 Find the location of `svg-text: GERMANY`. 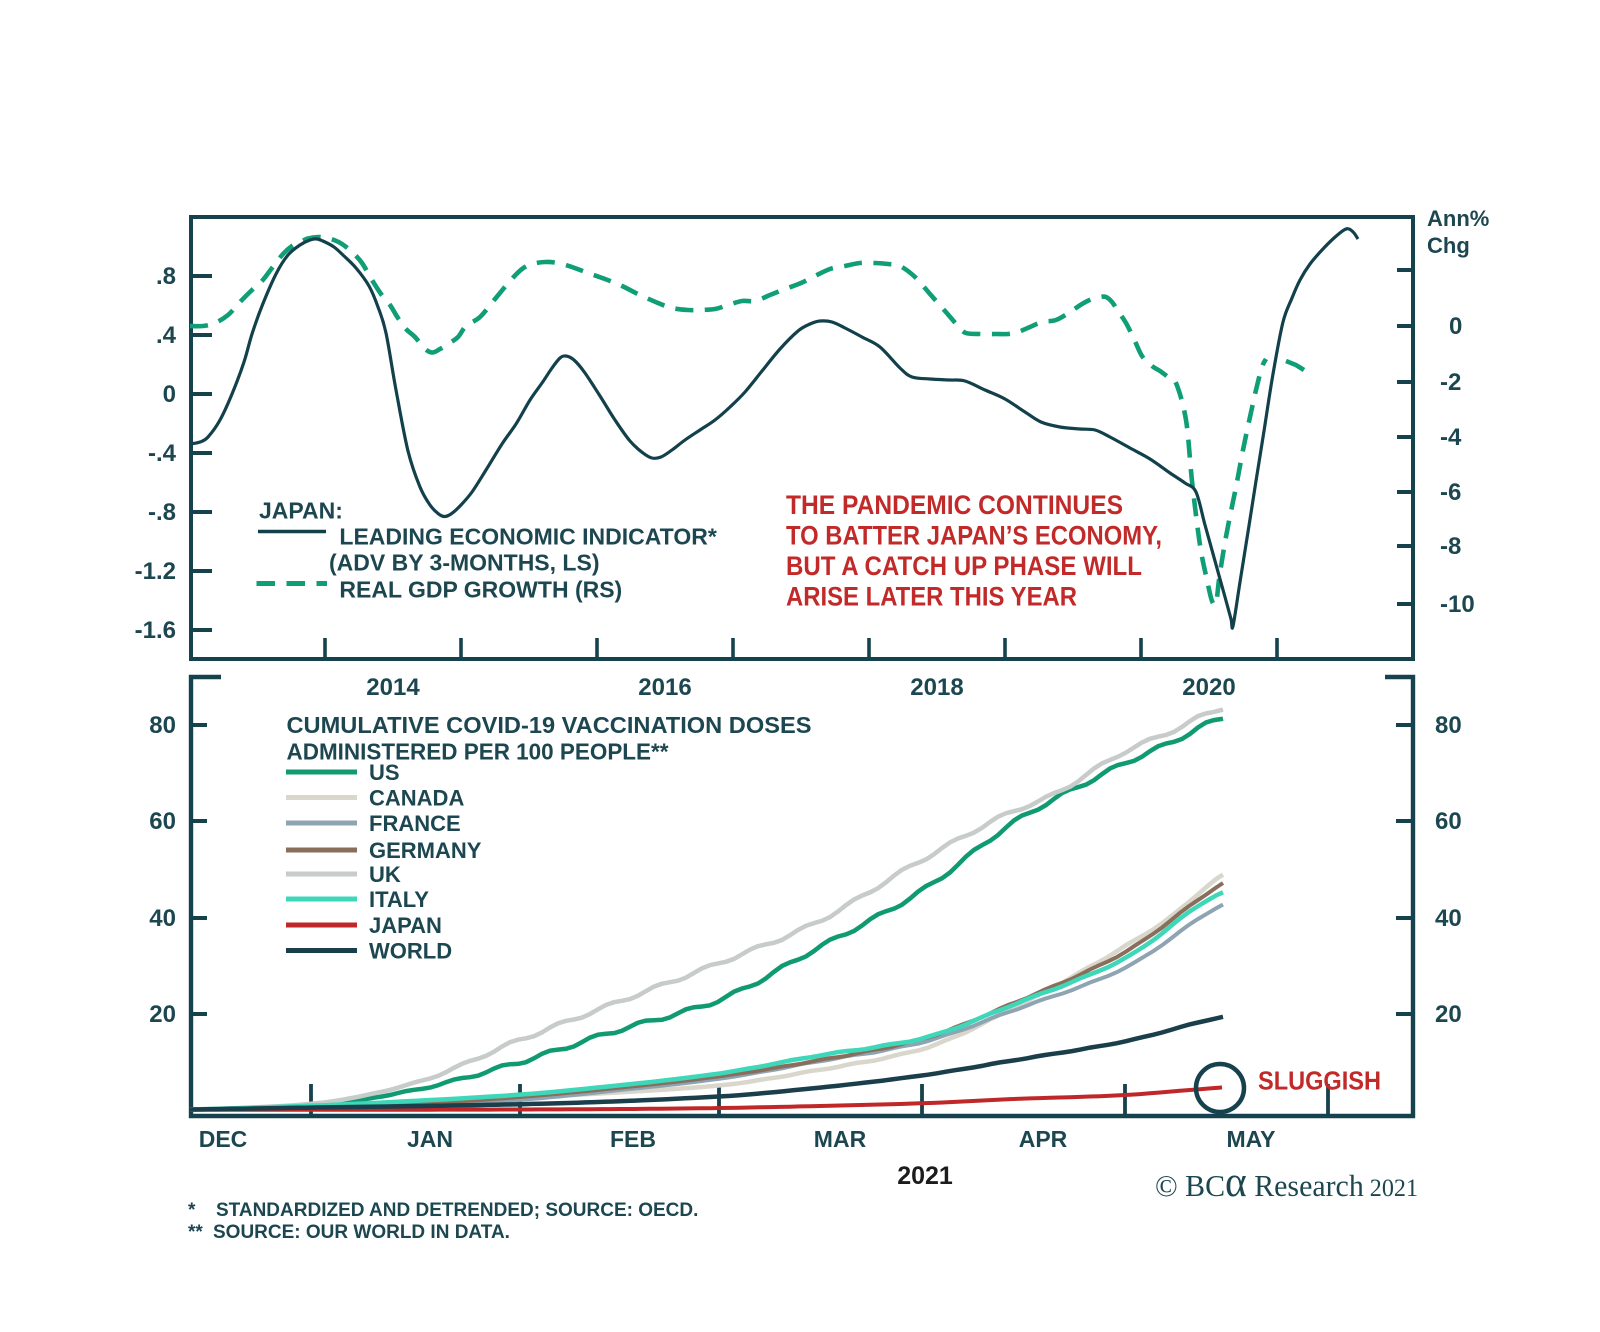

svg-text: GERMANY is located at coordinates (425, 850).